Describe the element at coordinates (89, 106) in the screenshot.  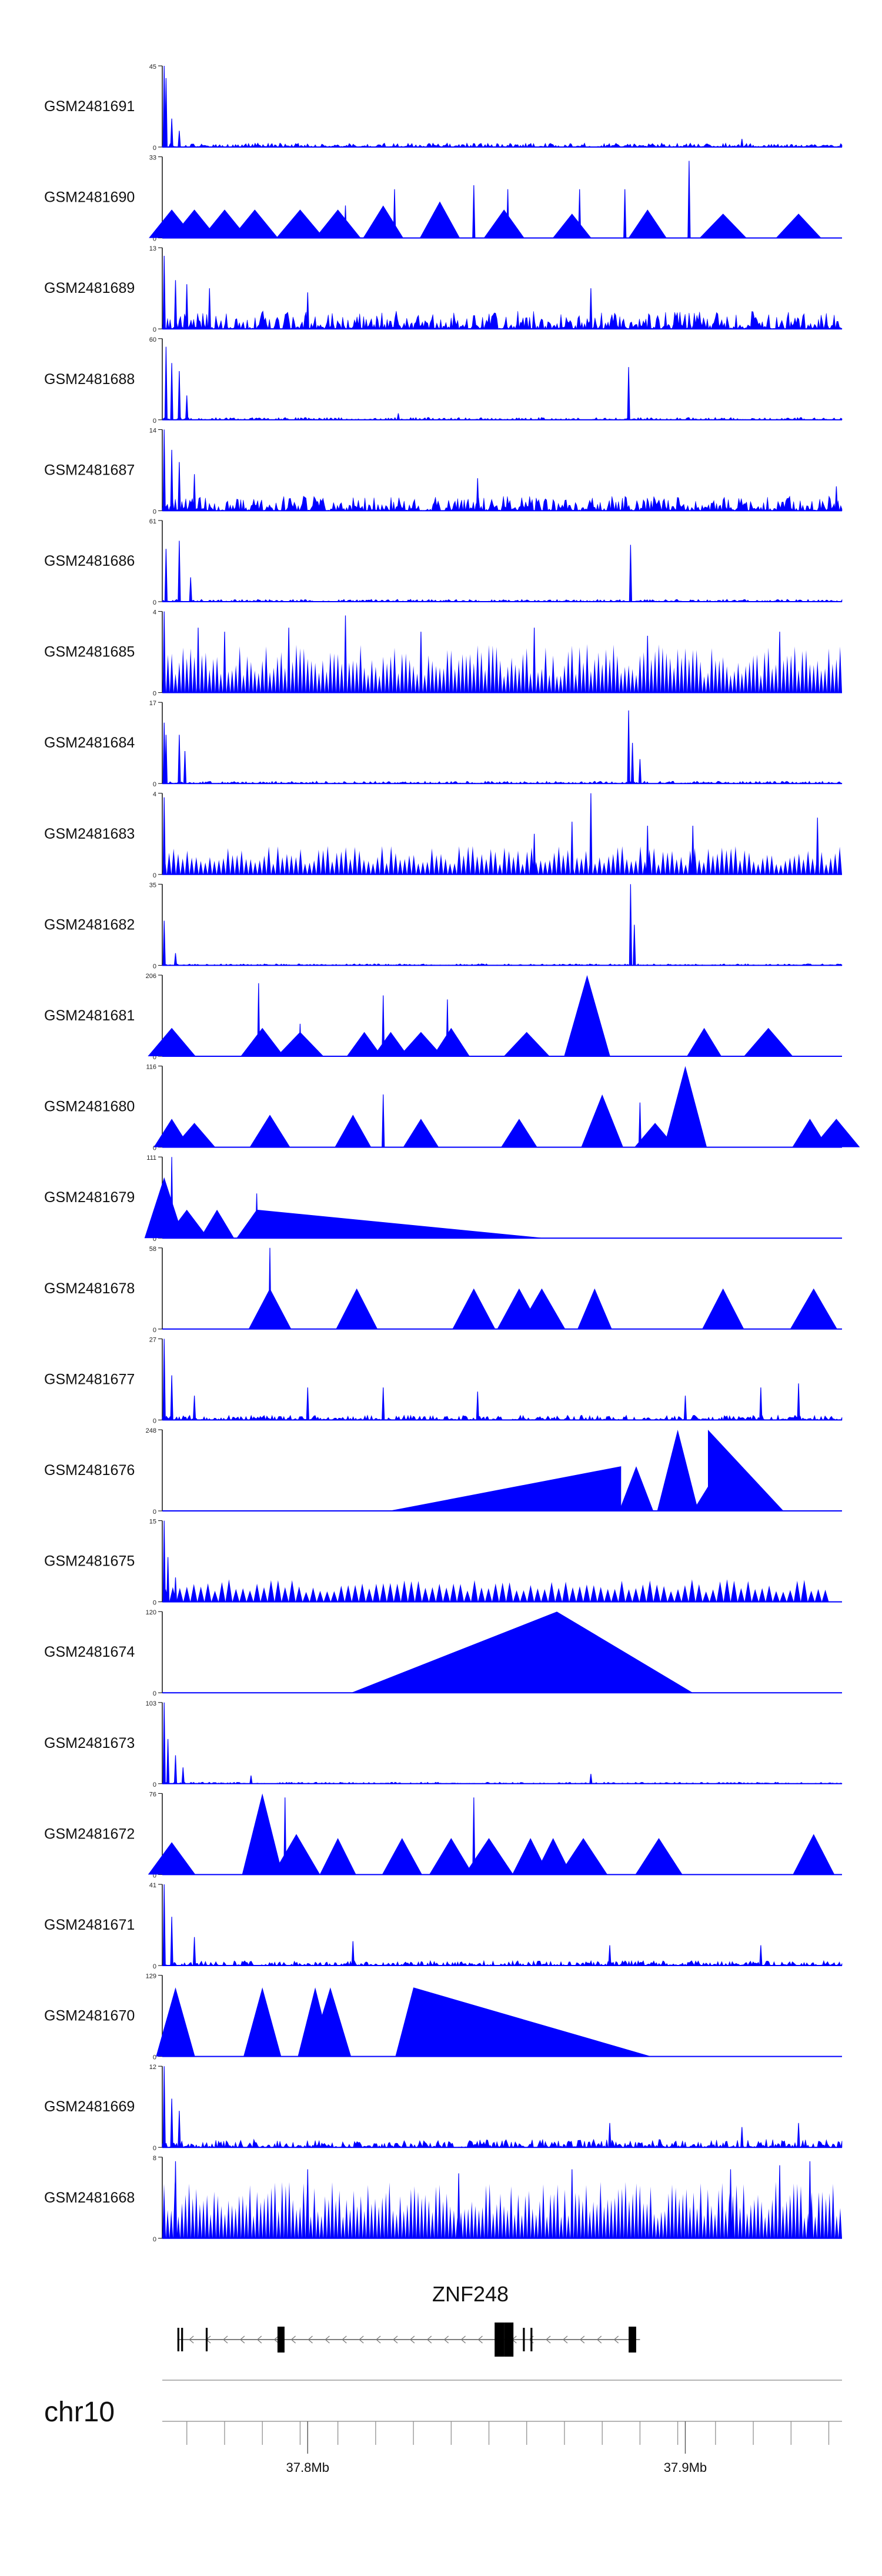
I see `track-label: GSM2481691` at that location.